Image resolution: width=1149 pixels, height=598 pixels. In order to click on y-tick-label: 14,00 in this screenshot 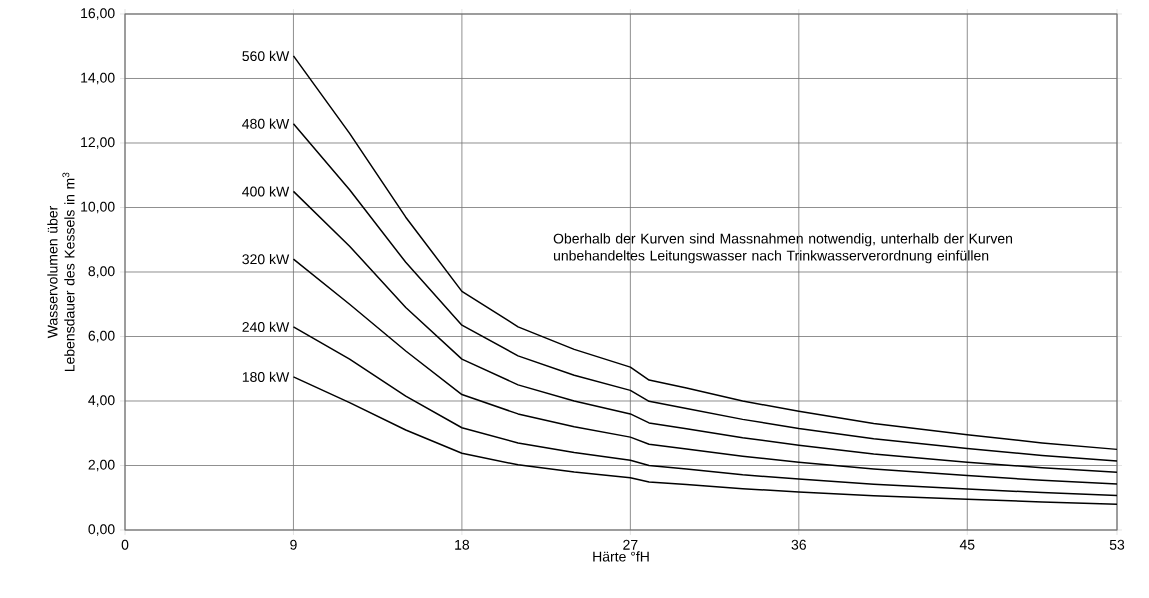, I will do `click(98, 78)`.